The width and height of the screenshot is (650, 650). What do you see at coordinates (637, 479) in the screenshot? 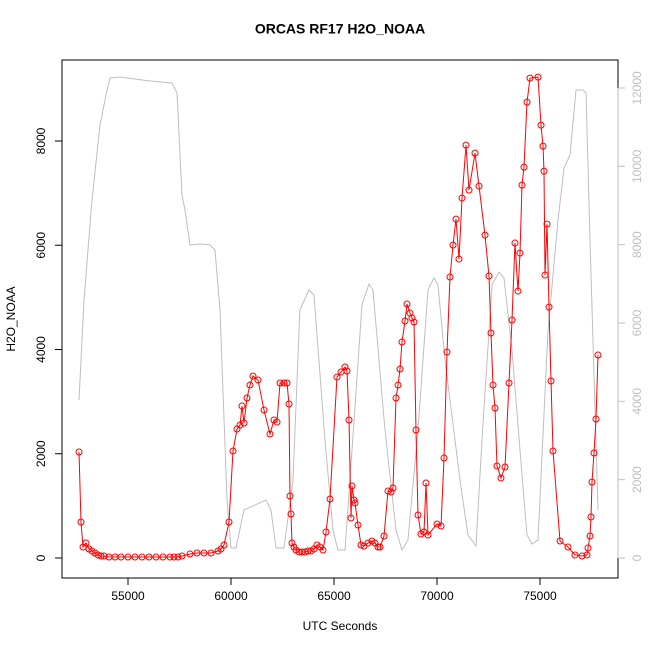
I see `y2-tick-label: 2000` at bounding box center [637, 479].